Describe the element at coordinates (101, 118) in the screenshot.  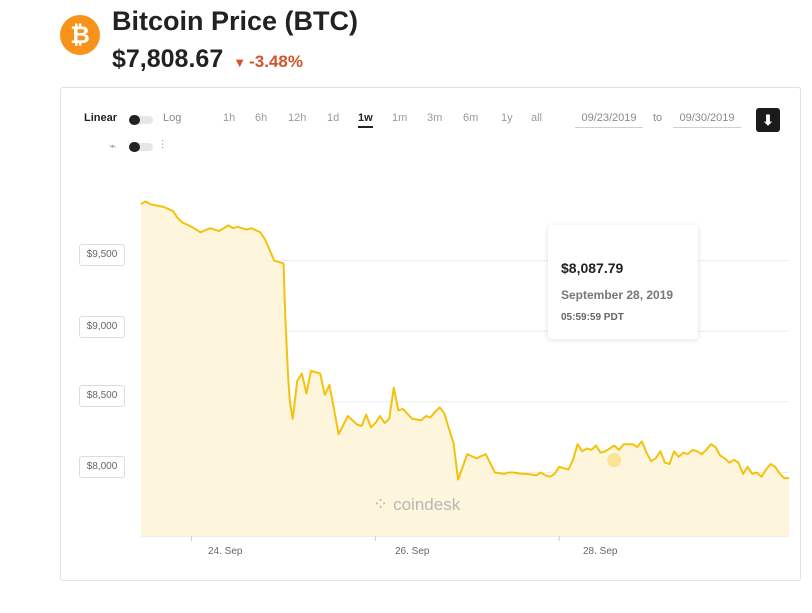
I see `scale-linear-label: Linear` at that location.